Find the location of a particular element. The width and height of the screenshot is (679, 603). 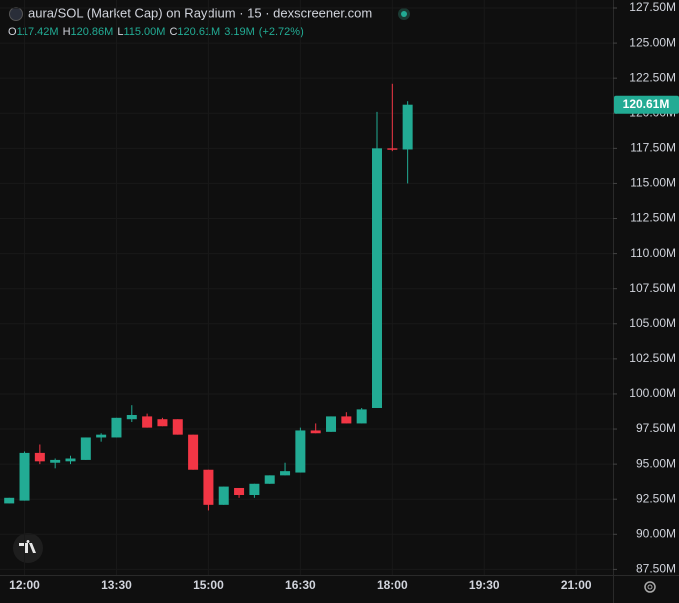

y-tick-label: 107.50M is located at coordinates (652, 288).